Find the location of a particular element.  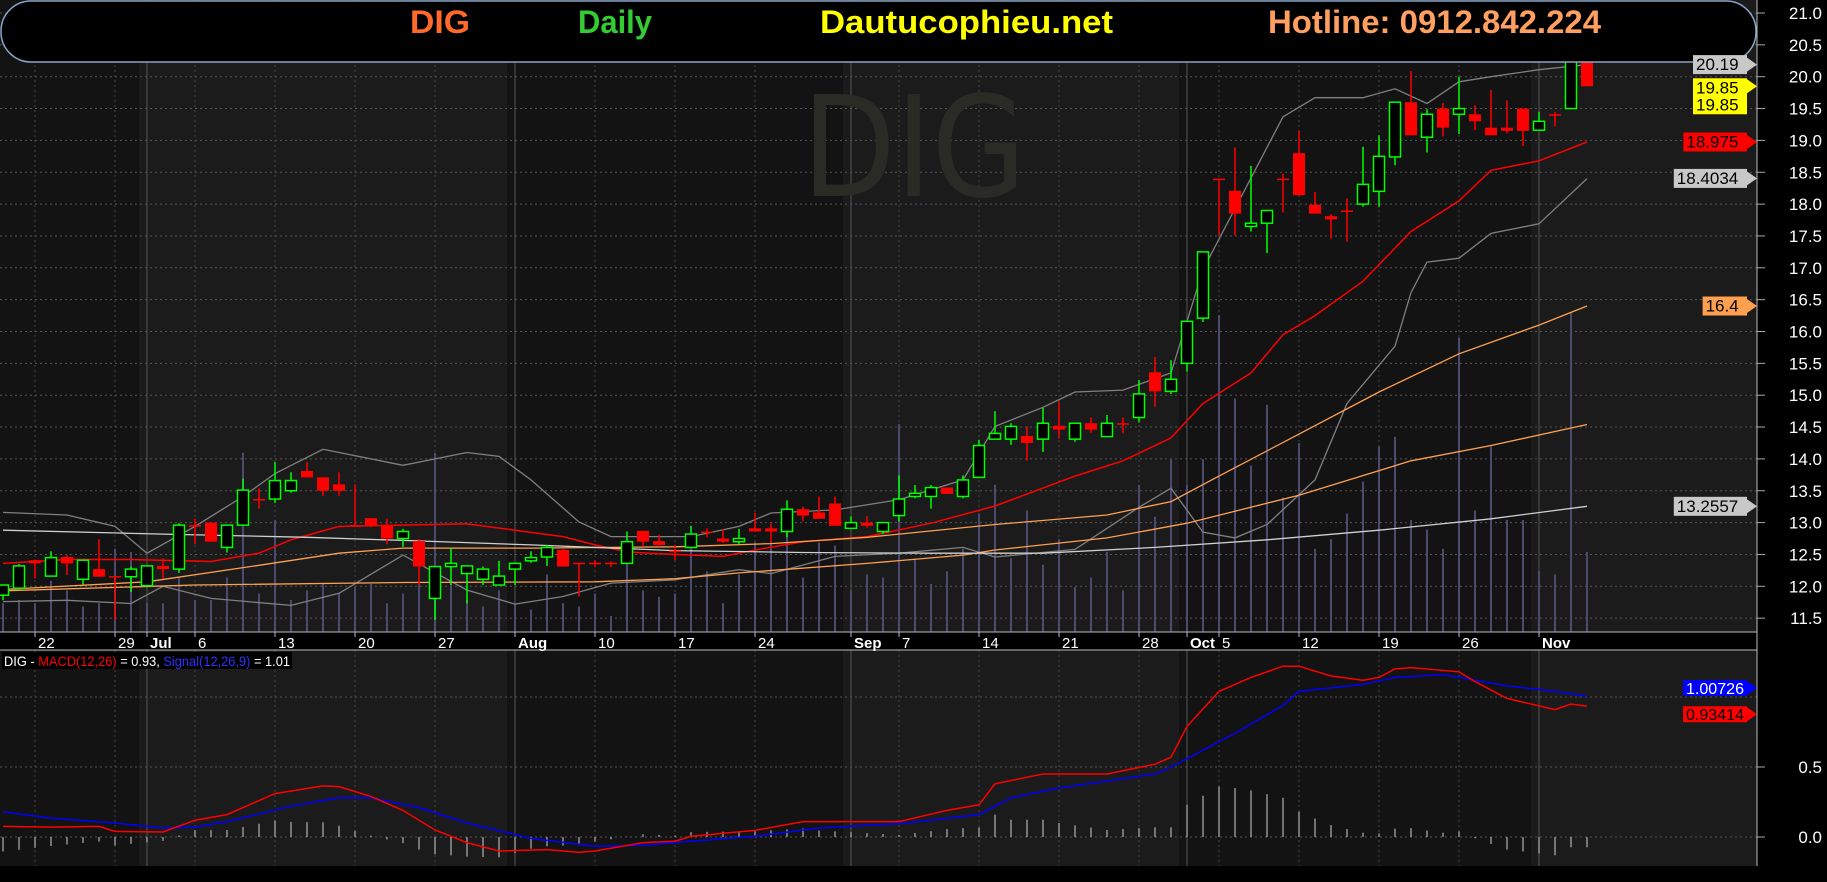

month-band is located at coordinates (1355, 316).